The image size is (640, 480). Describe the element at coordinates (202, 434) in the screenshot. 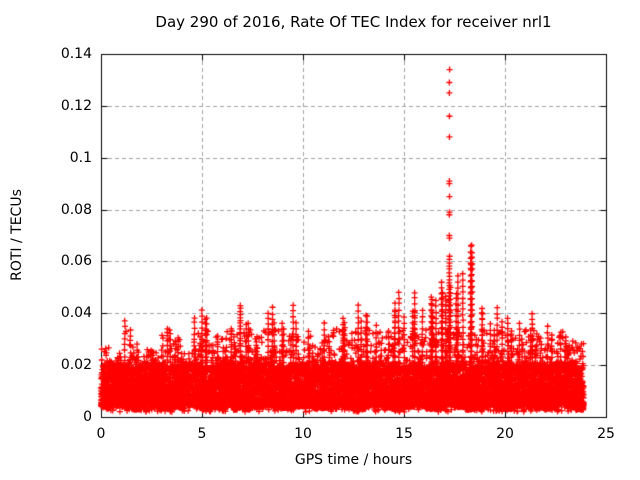

I see `x-tick-label: 5` at that location.